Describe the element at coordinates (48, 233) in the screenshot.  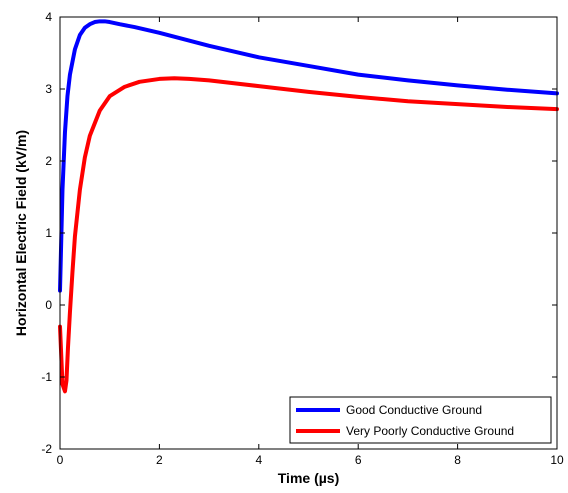
I see `y-tick-label: 1` at that location.